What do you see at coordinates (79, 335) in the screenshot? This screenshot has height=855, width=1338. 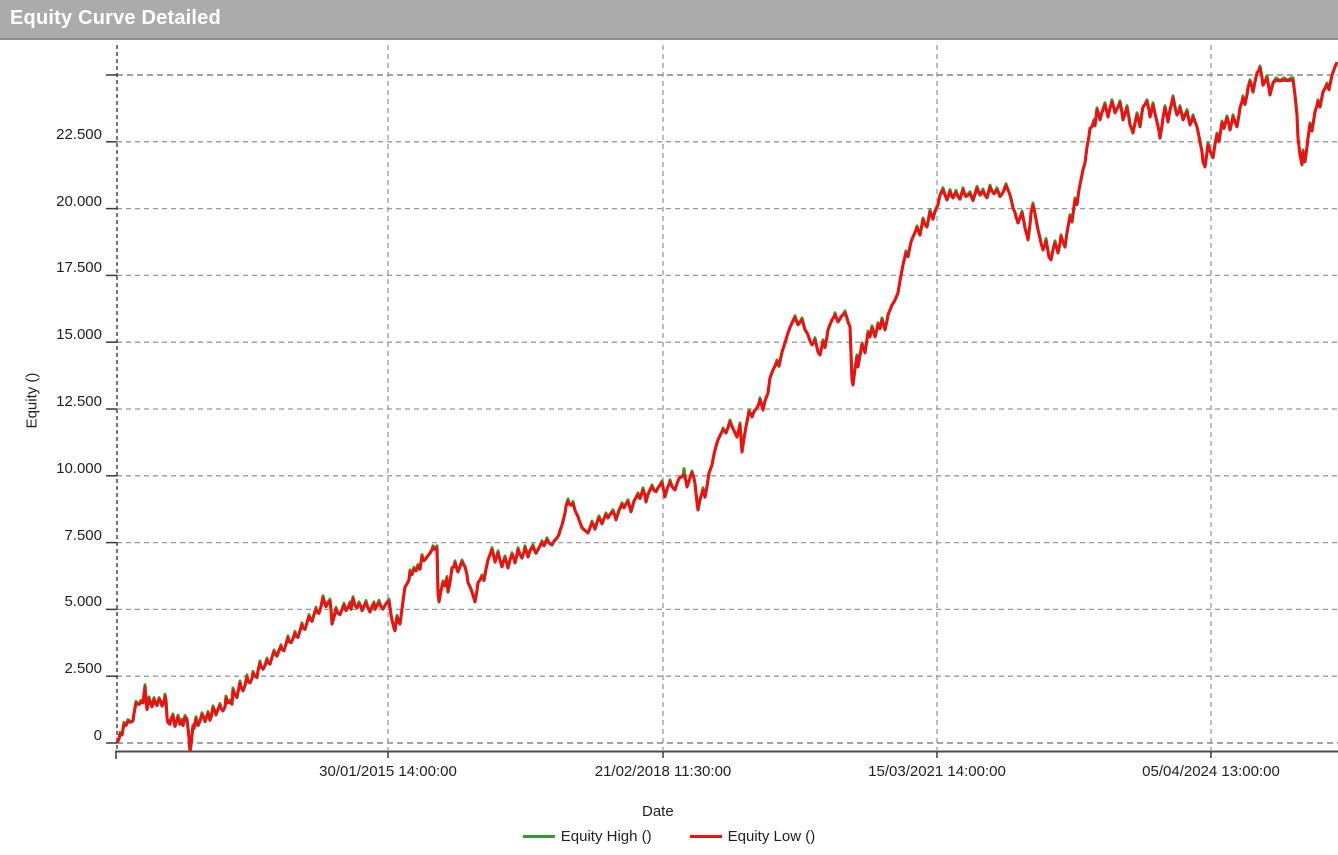 I see `y-tick-label-15.000: 15.000` at bounding box center [79, 335].